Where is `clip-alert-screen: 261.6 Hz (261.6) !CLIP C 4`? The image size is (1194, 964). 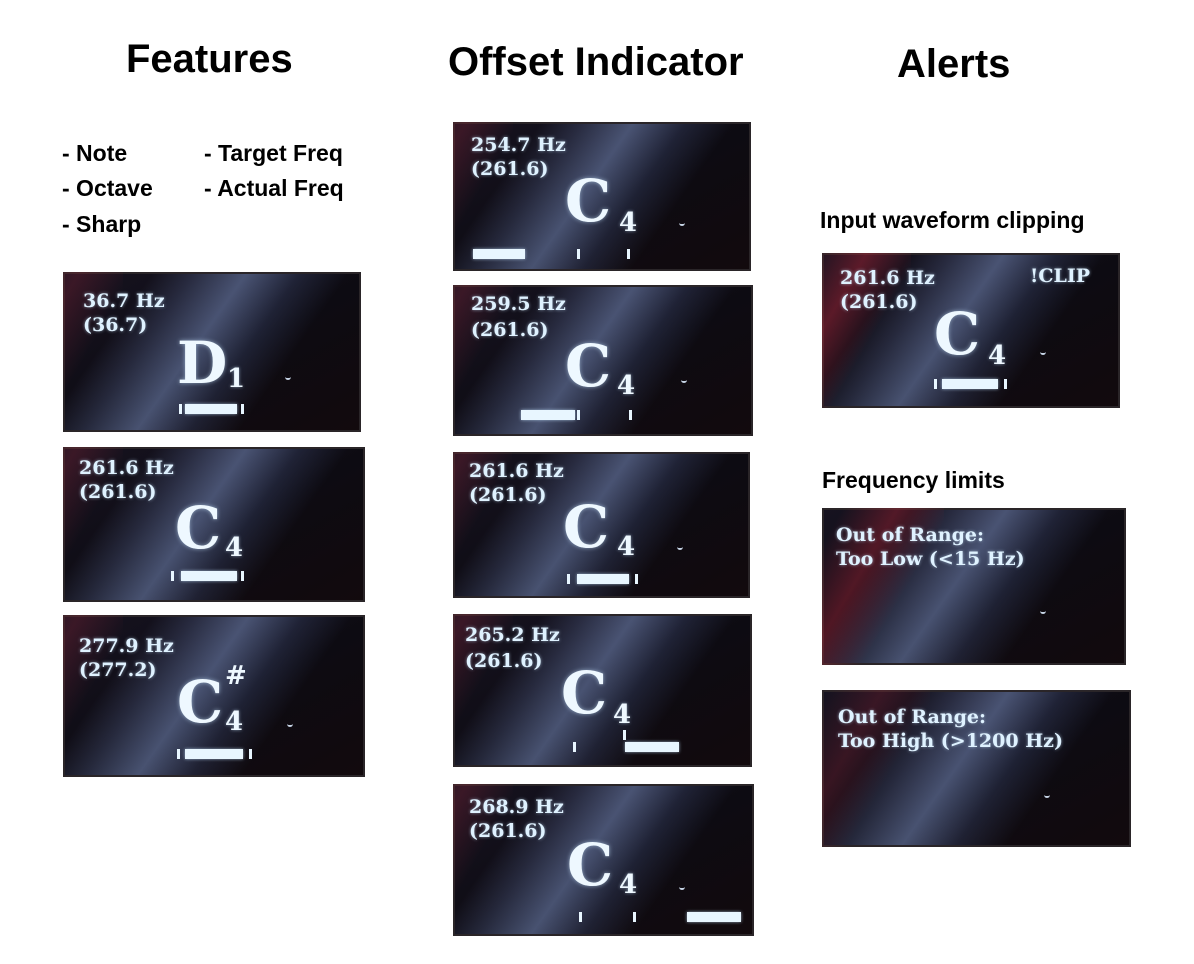
clip-alert-screen: 261.6 Hz (261.6) !CLIP C 4 is located at coordinates (971, 330).